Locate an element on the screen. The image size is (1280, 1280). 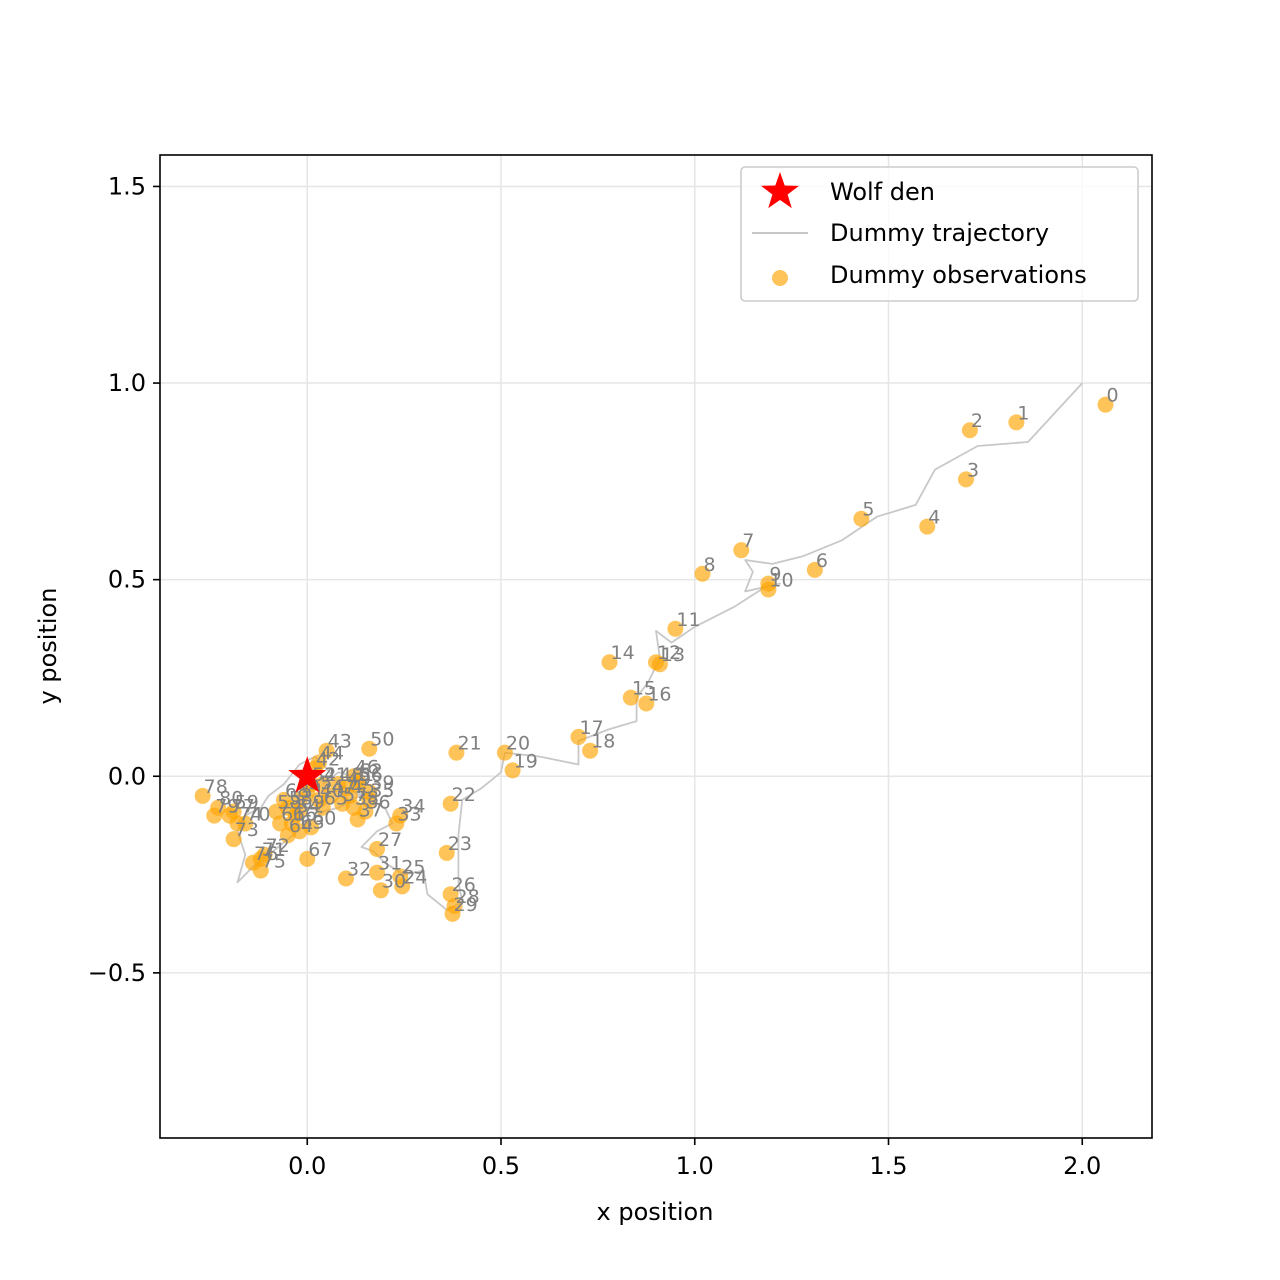
x-tick-label: 0.5 is located at coordinates (501, 1166).